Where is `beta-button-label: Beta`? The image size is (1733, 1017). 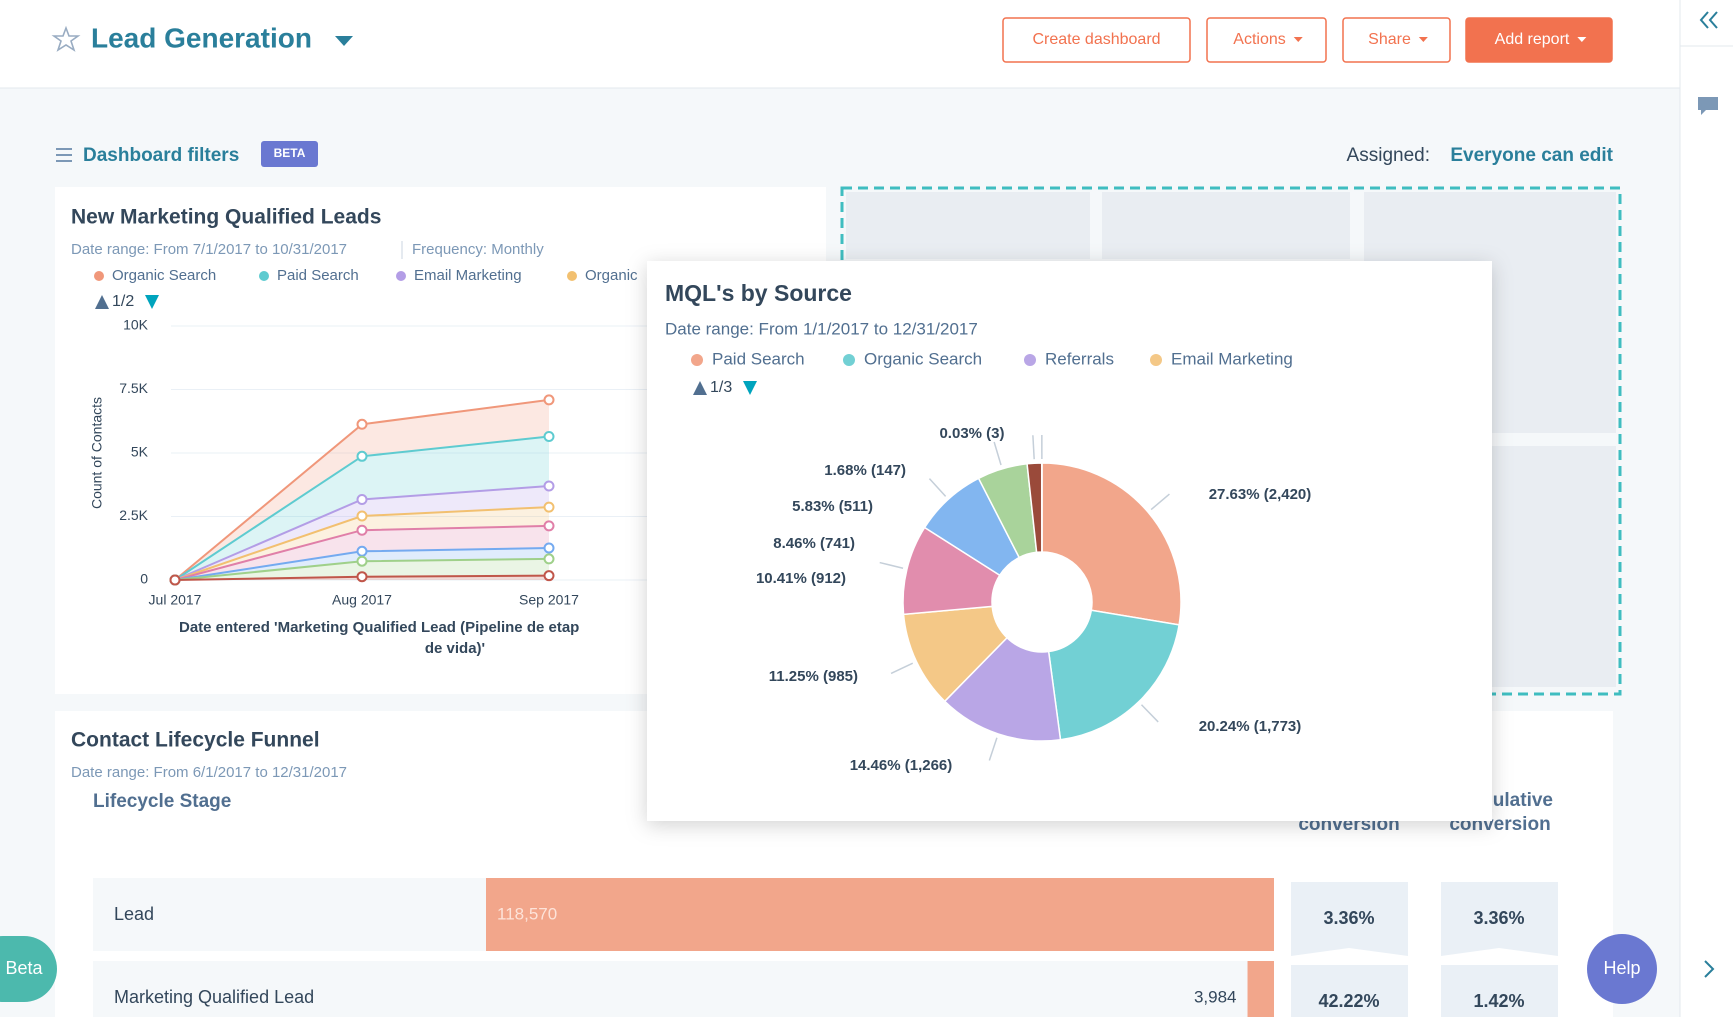
beta-button-label: Beta is located at coordinates (24, 968).